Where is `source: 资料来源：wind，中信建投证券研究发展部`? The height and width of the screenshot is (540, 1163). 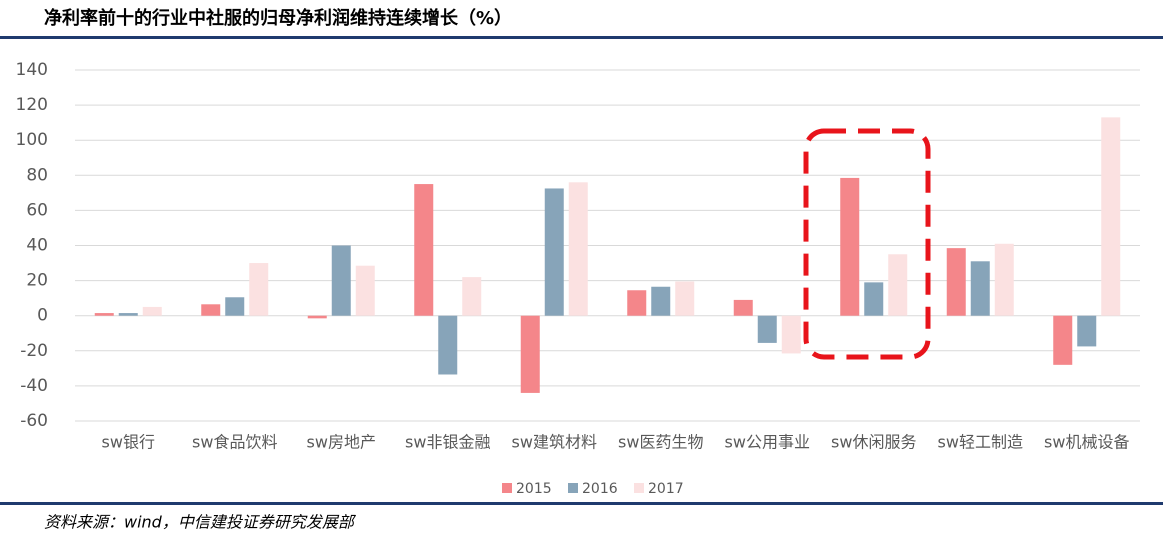 source: 资料来源：wind，中信建投证券研究发展部 is located at coordinates (200, 522).